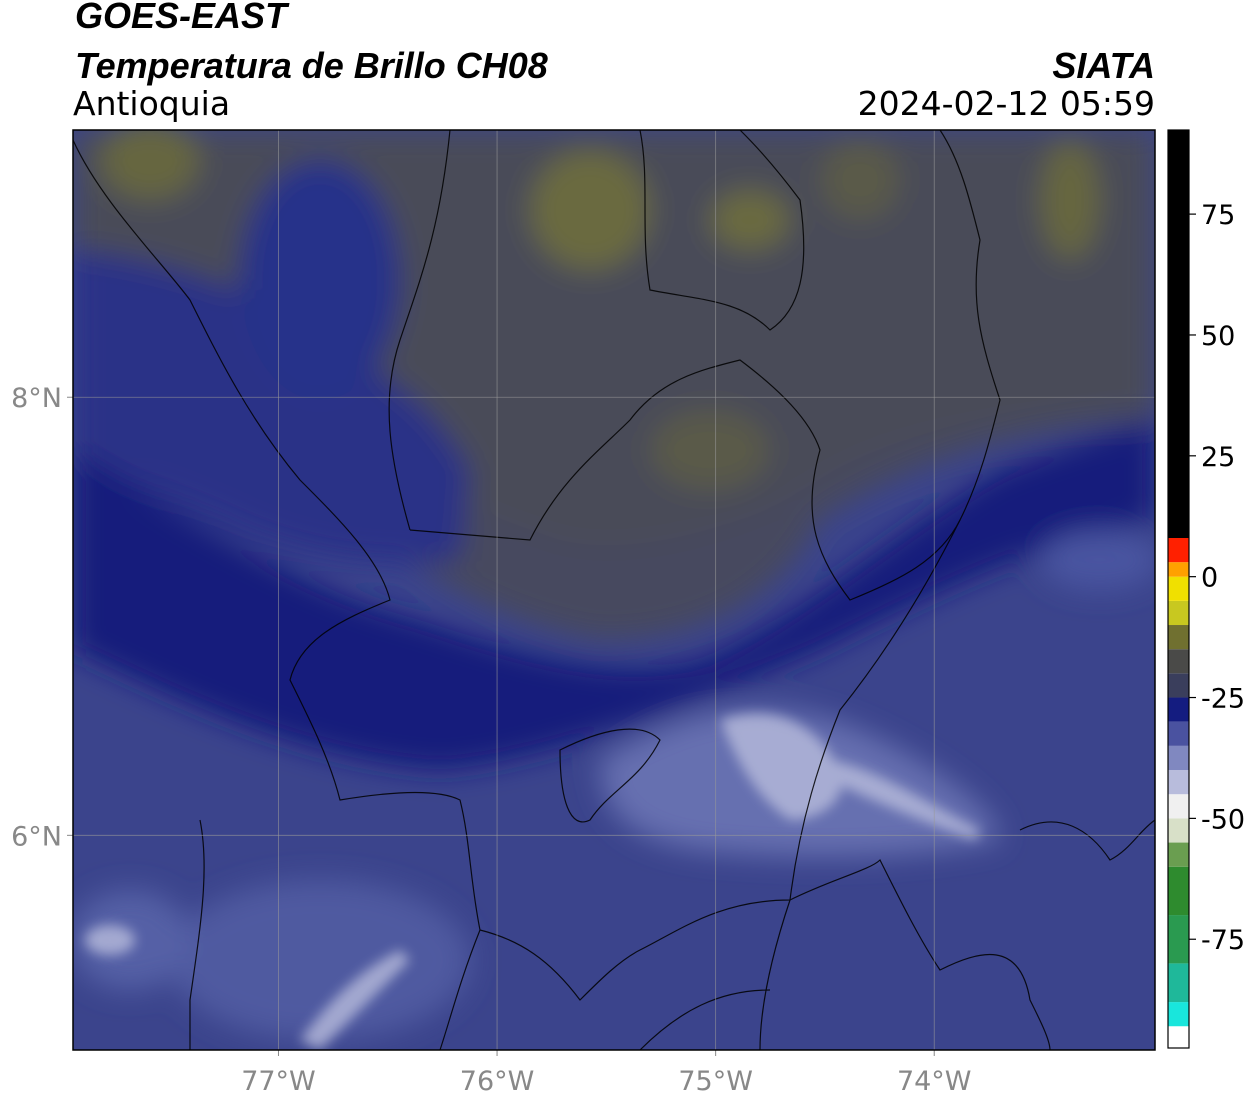  What do you see at coordinates (151, 103) in the screenshot?
I see `region-label: Antioquia` at bounding box center [151, 103].